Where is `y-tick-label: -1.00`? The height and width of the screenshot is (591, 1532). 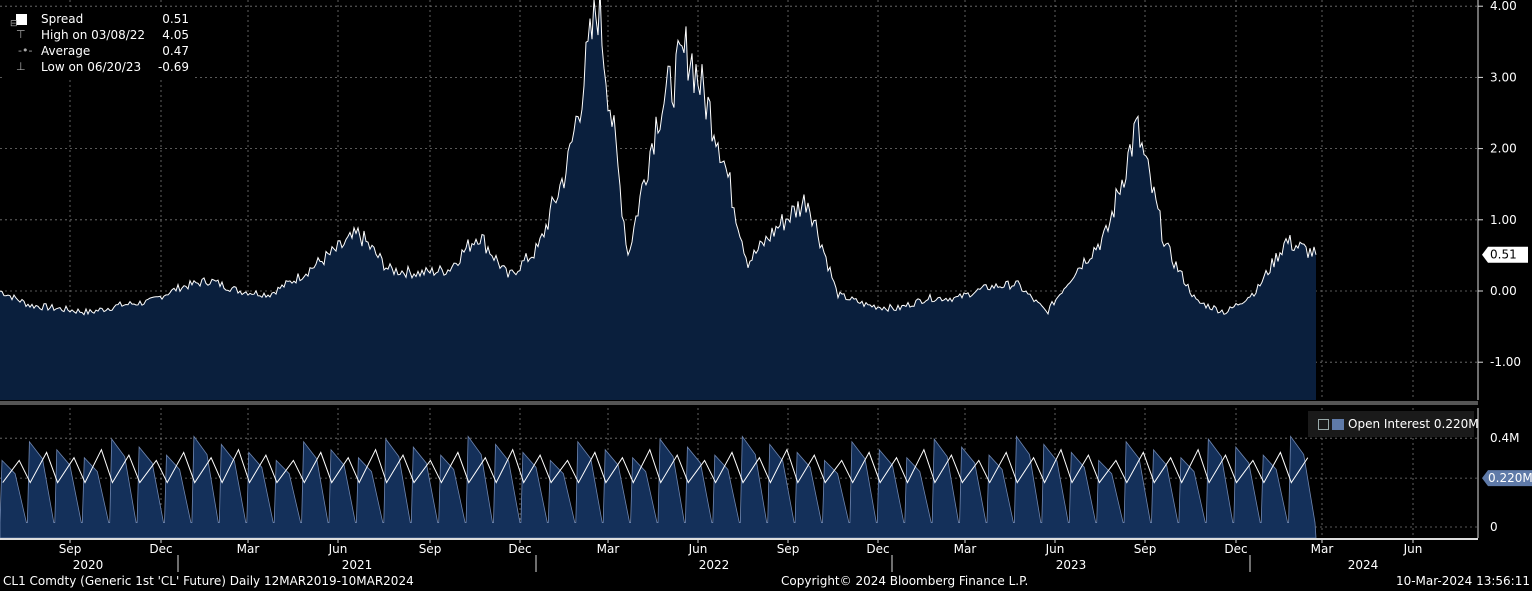
y-tick-label: -1.00 is located at coordinates (1505, 362).